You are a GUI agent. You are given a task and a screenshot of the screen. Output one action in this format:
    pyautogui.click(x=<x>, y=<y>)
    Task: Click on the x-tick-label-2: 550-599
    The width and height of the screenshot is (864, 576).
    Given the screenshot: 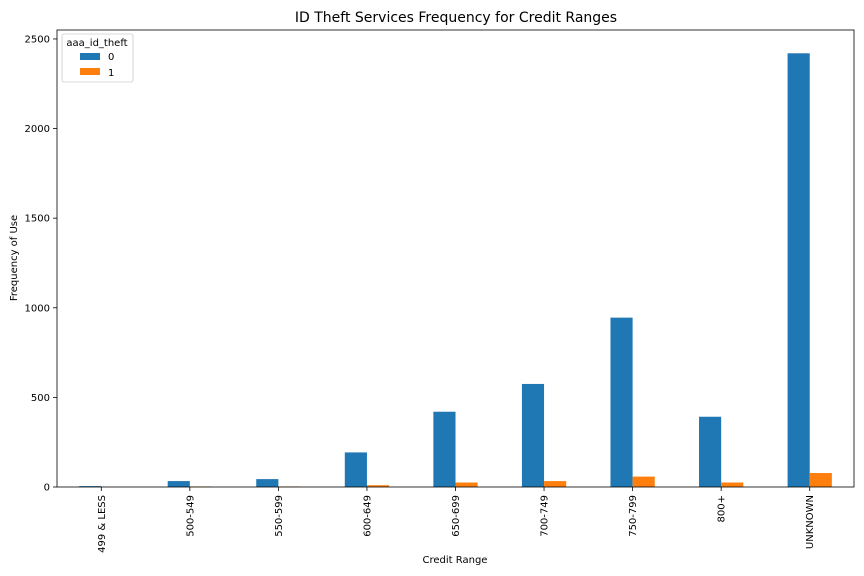 What is the action you would take?
    pyautogui.click(x=279, y=516)
    